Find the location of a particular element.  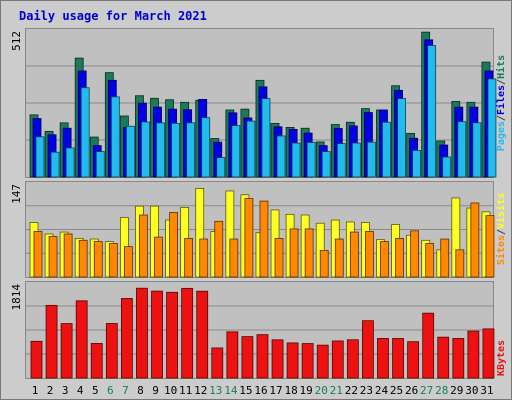

legend-sites: Sites is located at coordinates (501, 250).